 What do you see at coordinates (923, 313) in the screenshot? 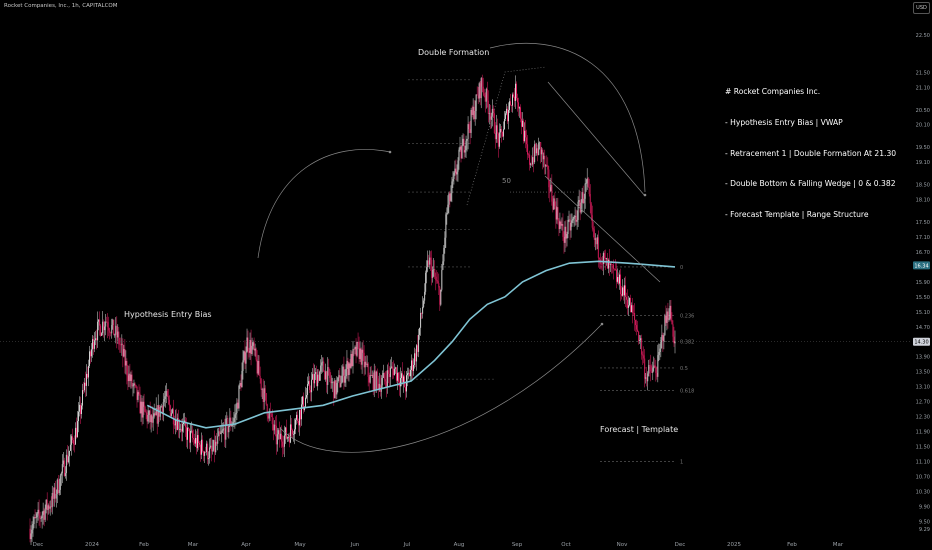
I see `y-tick-label: 15.10` at bounding box center [923, 313].